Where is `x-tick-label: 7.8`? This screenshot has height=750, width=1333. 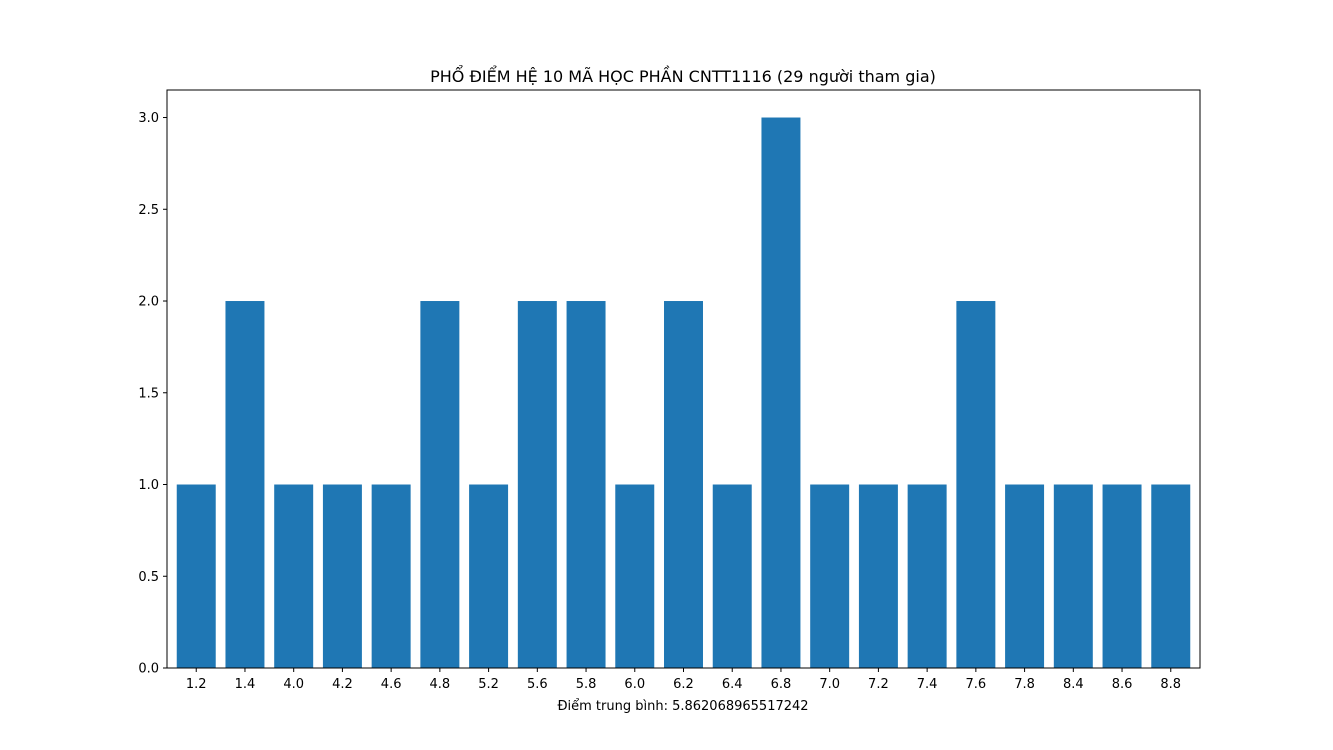
x-tick-label: 7.8 is located at coordinates (1024, 684).